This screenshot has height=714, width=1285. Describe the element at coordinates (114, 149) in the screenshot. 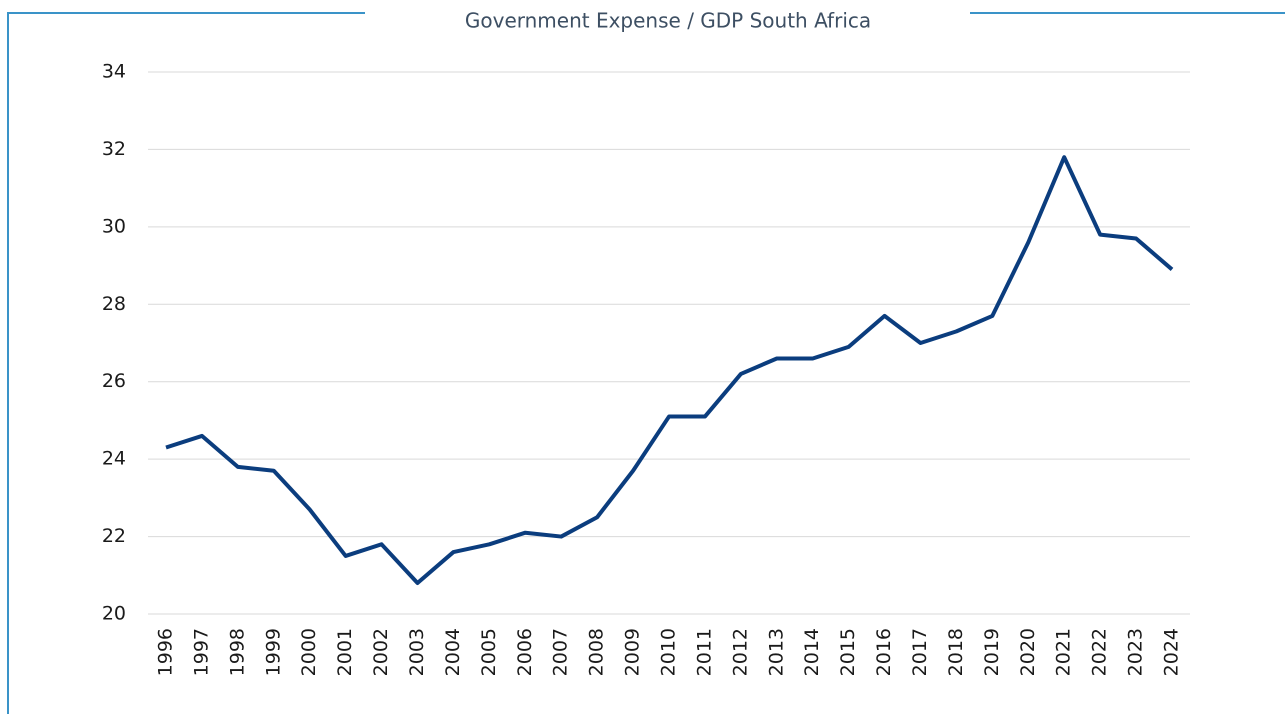

I see `y-tick-label: 32` at that location.